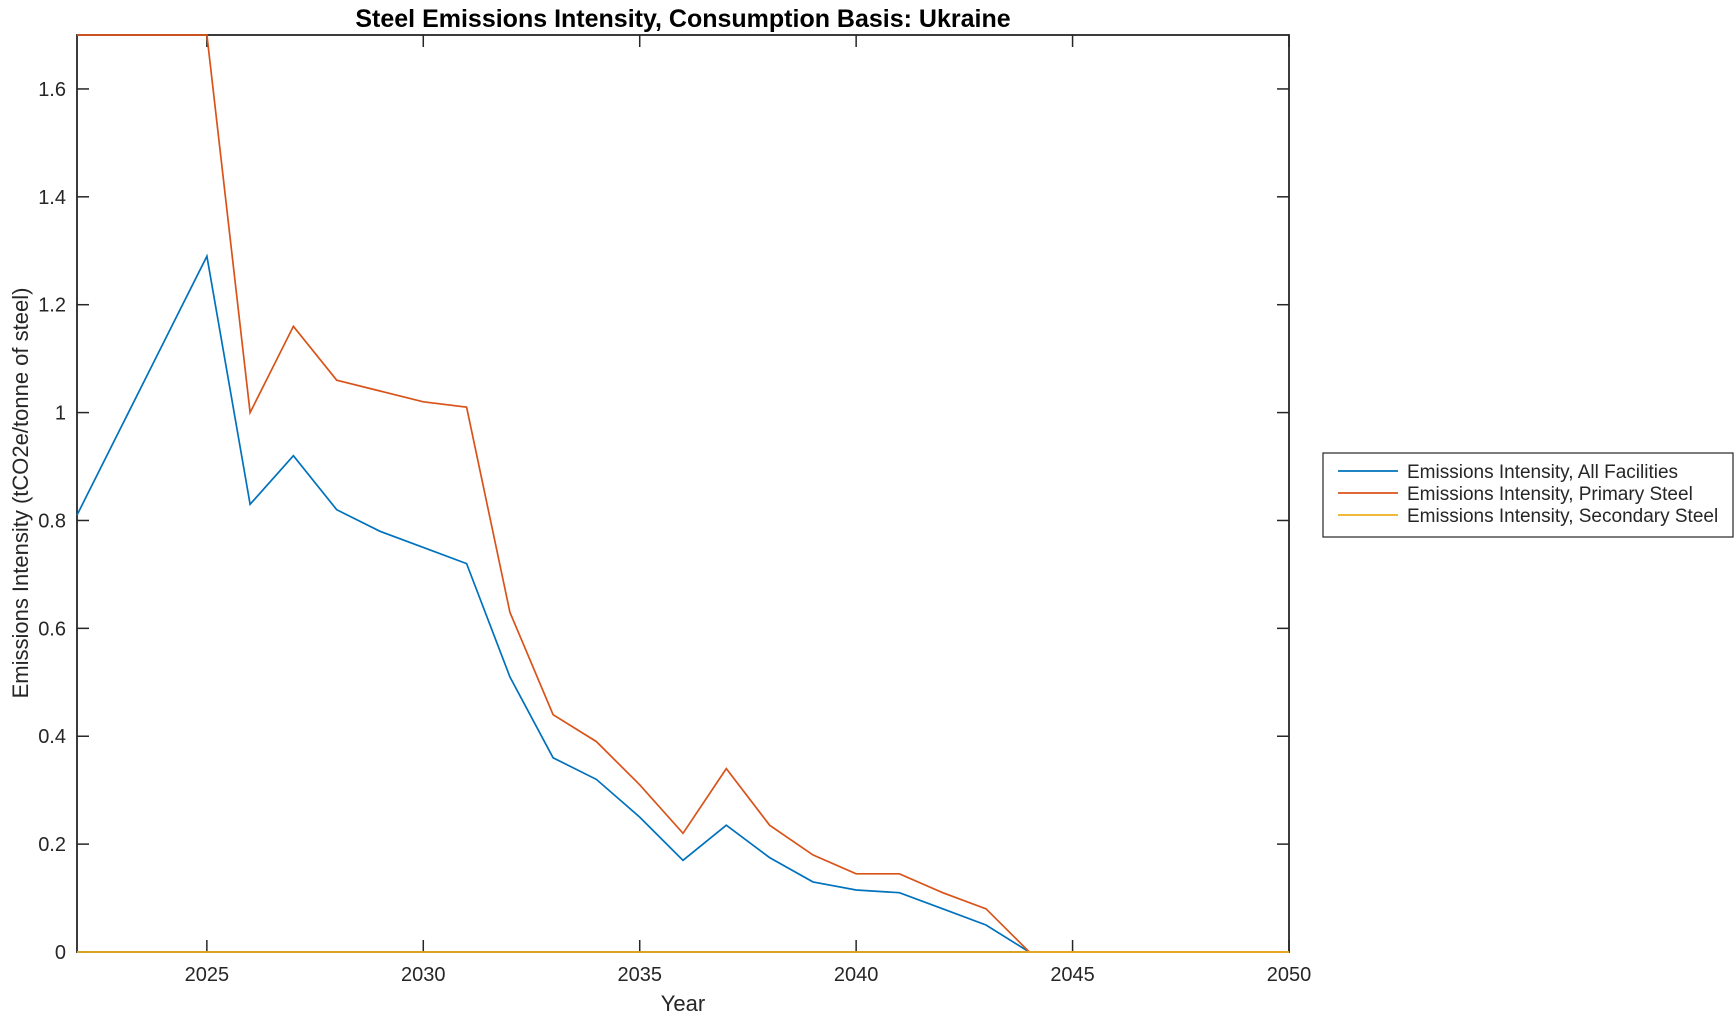  What do you see at coordinates (423, 975) in the screenshot?
I see `x-tick-label: 2030` at bounding box center [423, 975].